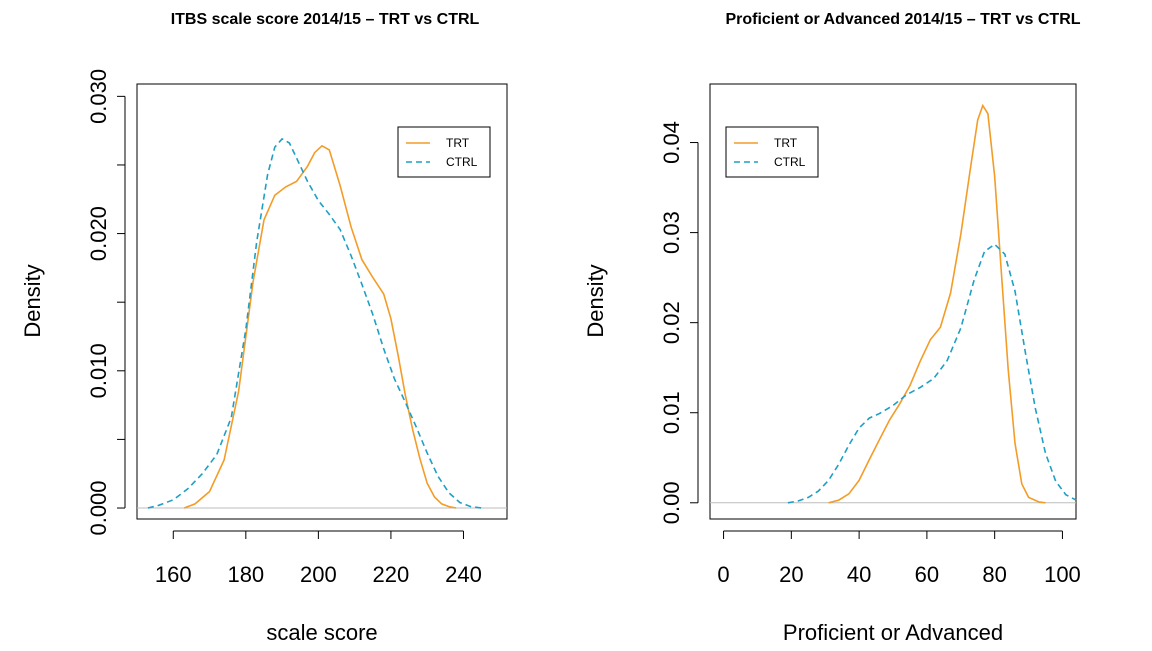 This screenshot has width=1152, height=651. I want to click on y-tick-label: 0.04, so click(671, 142).